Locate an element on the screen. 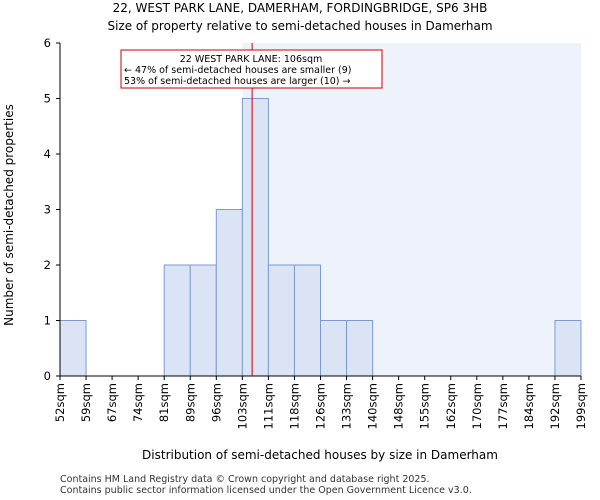 This screenshot has height=500, width=600. bar-118sqm is located at coordinates (307, 320).